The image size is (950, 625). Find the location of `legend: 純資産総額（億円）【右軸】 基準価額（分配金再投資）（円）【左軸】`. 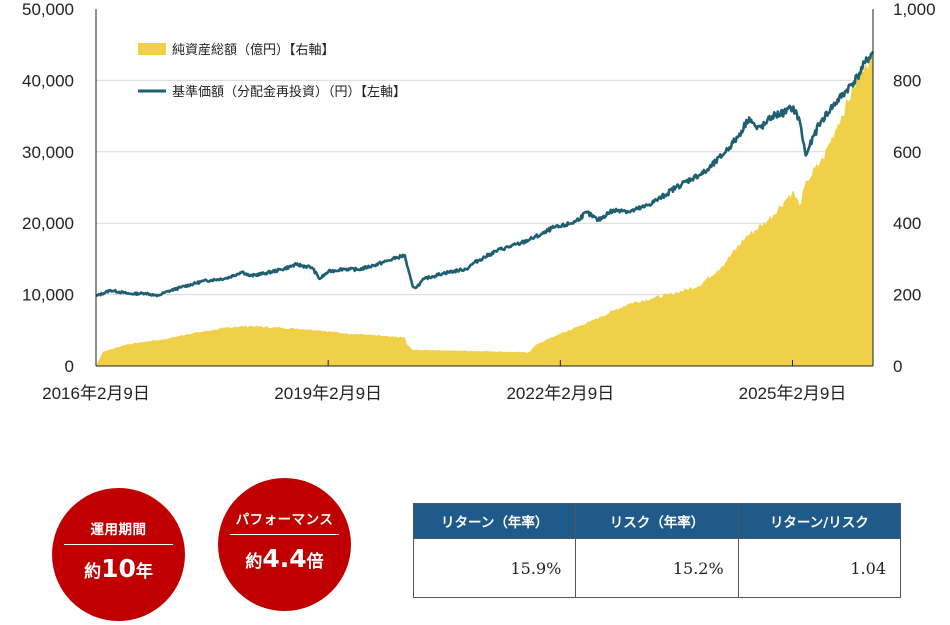

legend: 純資産総額（億円）【右軸】 基準価額（分配金再投資）（円）【左軸】 is located at coordinates (272, 71).